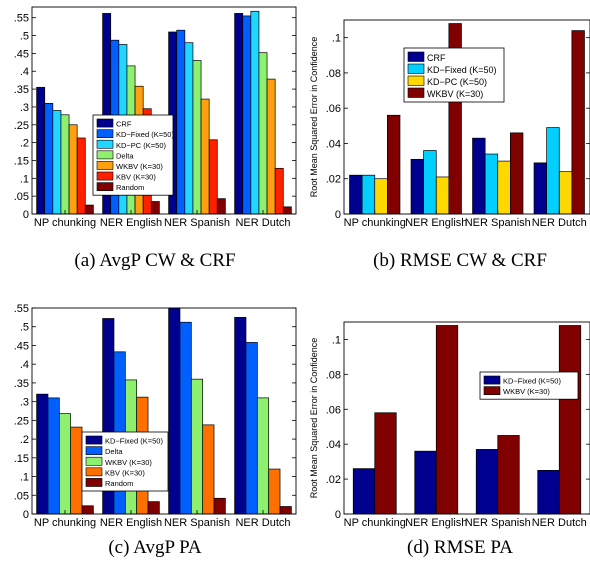  Describe the element at coordinates (460, 260) in the screenshot. I see `caption-b: (b) RMSE CW & CRF` at that location.